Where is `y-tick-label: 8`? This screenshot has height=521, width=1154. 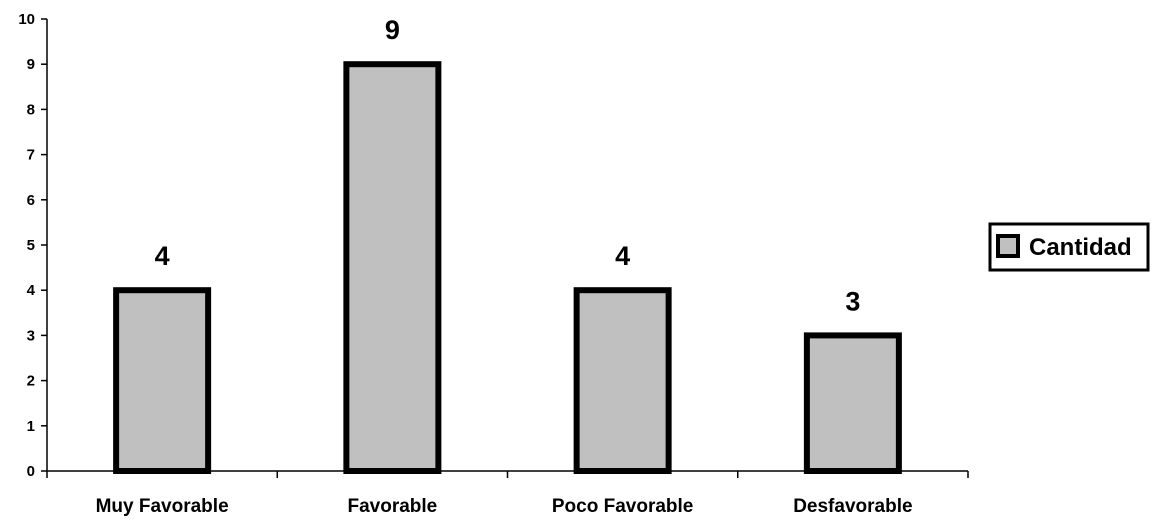 y-tick-label: 8 is located at coordinates (31, 109).